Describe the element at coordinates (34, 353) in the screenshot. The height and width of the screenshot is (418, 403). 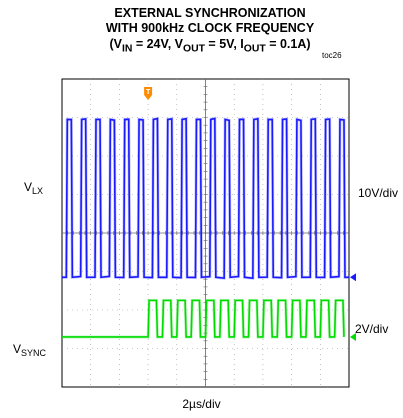
I see `vsync-label-subscript: SYNC` at that location.